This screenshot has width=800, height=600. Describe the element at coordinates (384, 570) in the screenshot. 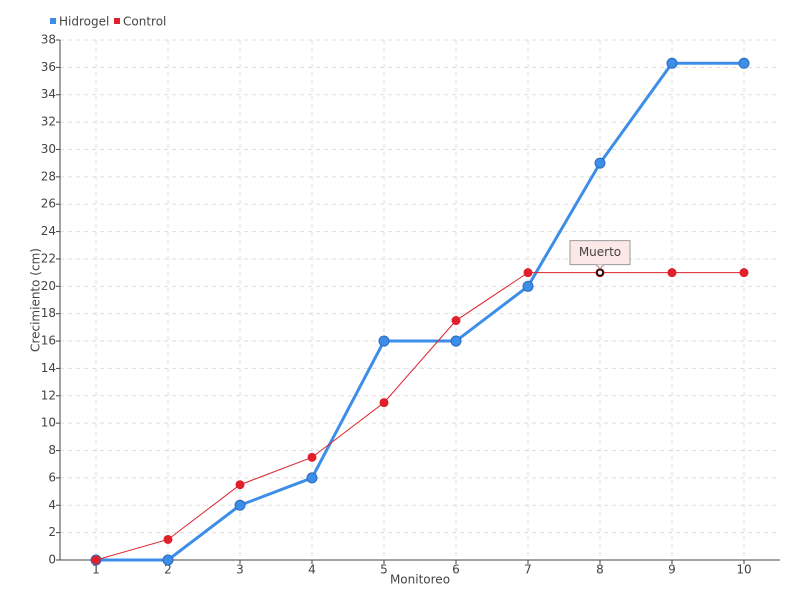

I see `x-tick-label: 5` at that location.